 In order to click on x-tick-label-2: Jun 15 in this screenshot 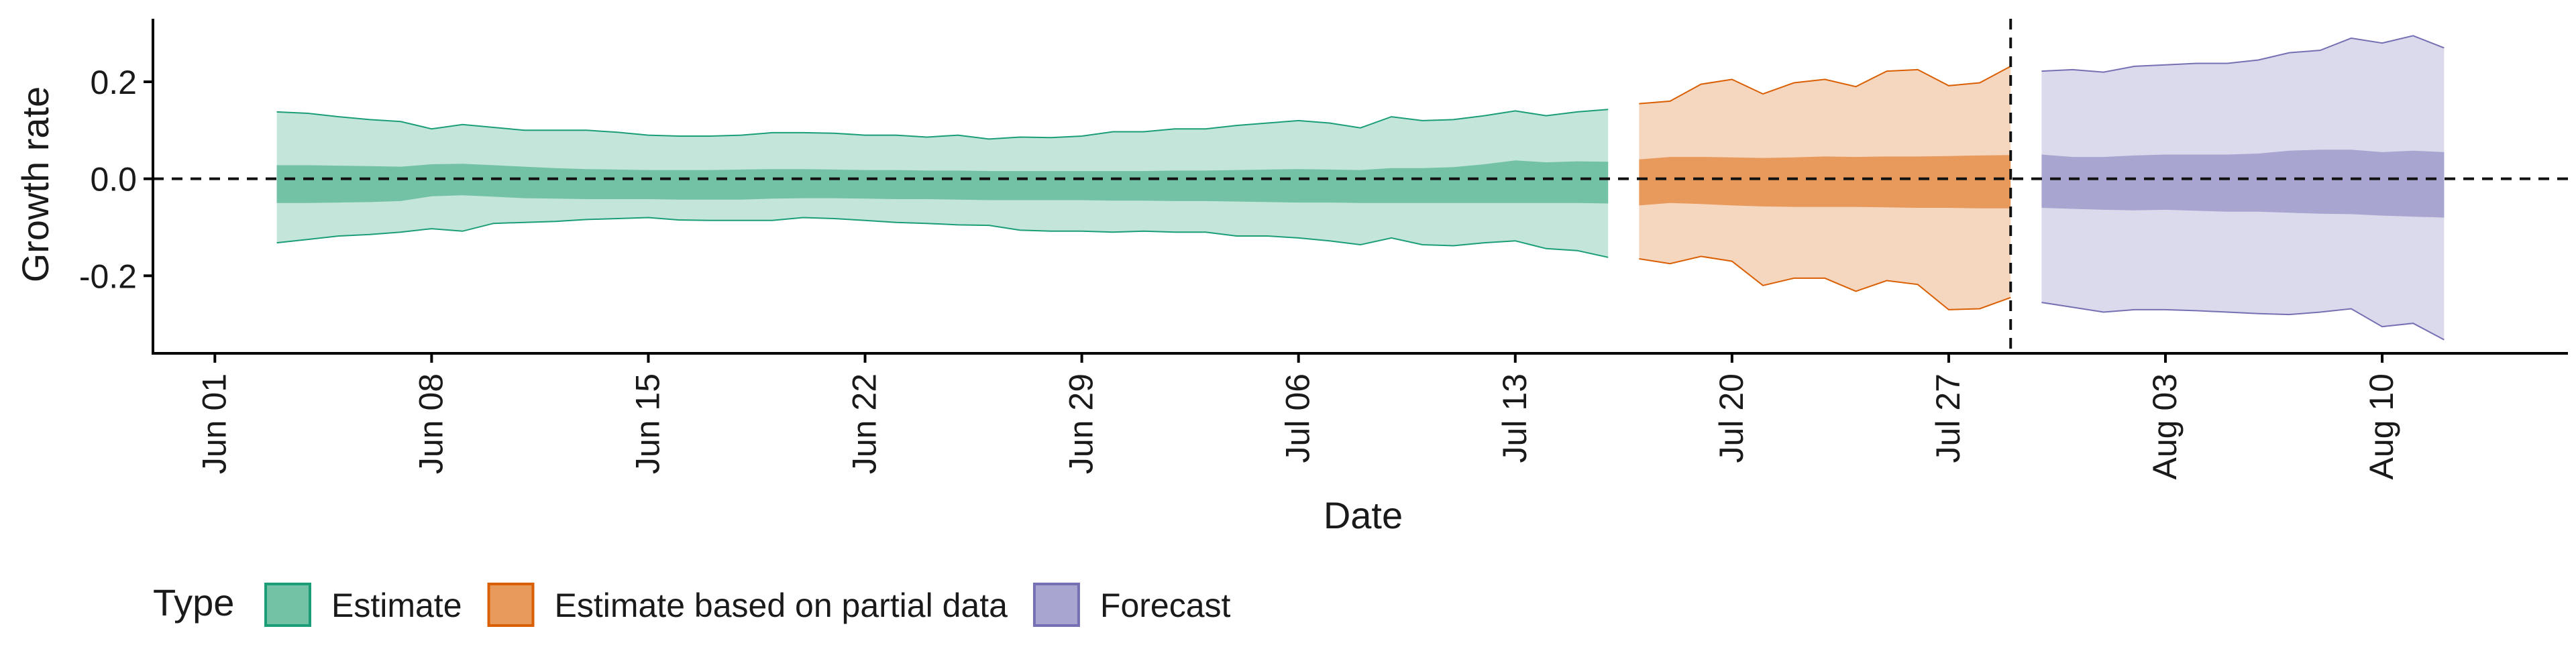, I will do `click(648, 424)`.